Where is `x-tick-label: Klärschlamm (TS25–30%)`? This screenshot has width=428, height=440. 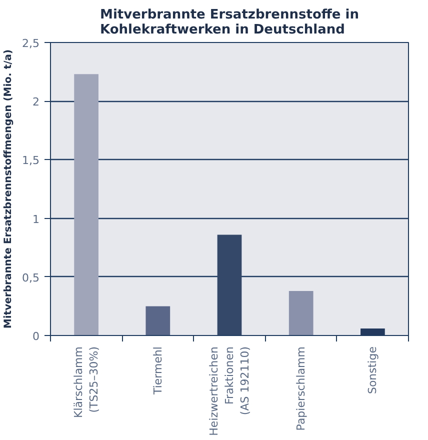 x-tick-label: Klärschlamm (TS25–30%) is located at coordinates (86, 382).